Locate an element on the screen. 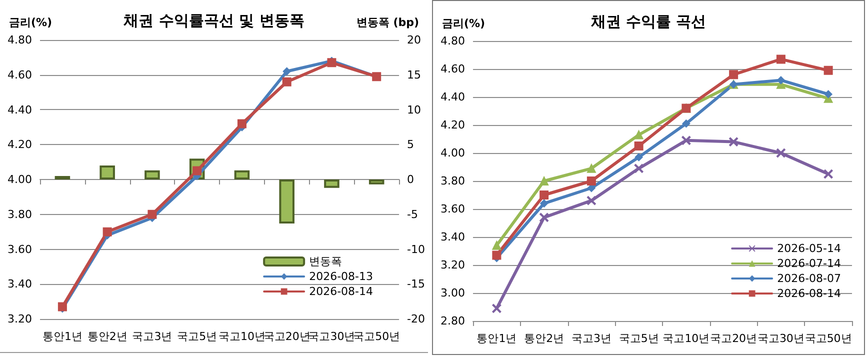 This screenshot has height=357, width=867. legend-label: 2026-07-14 is located at coordinates (809, 263).